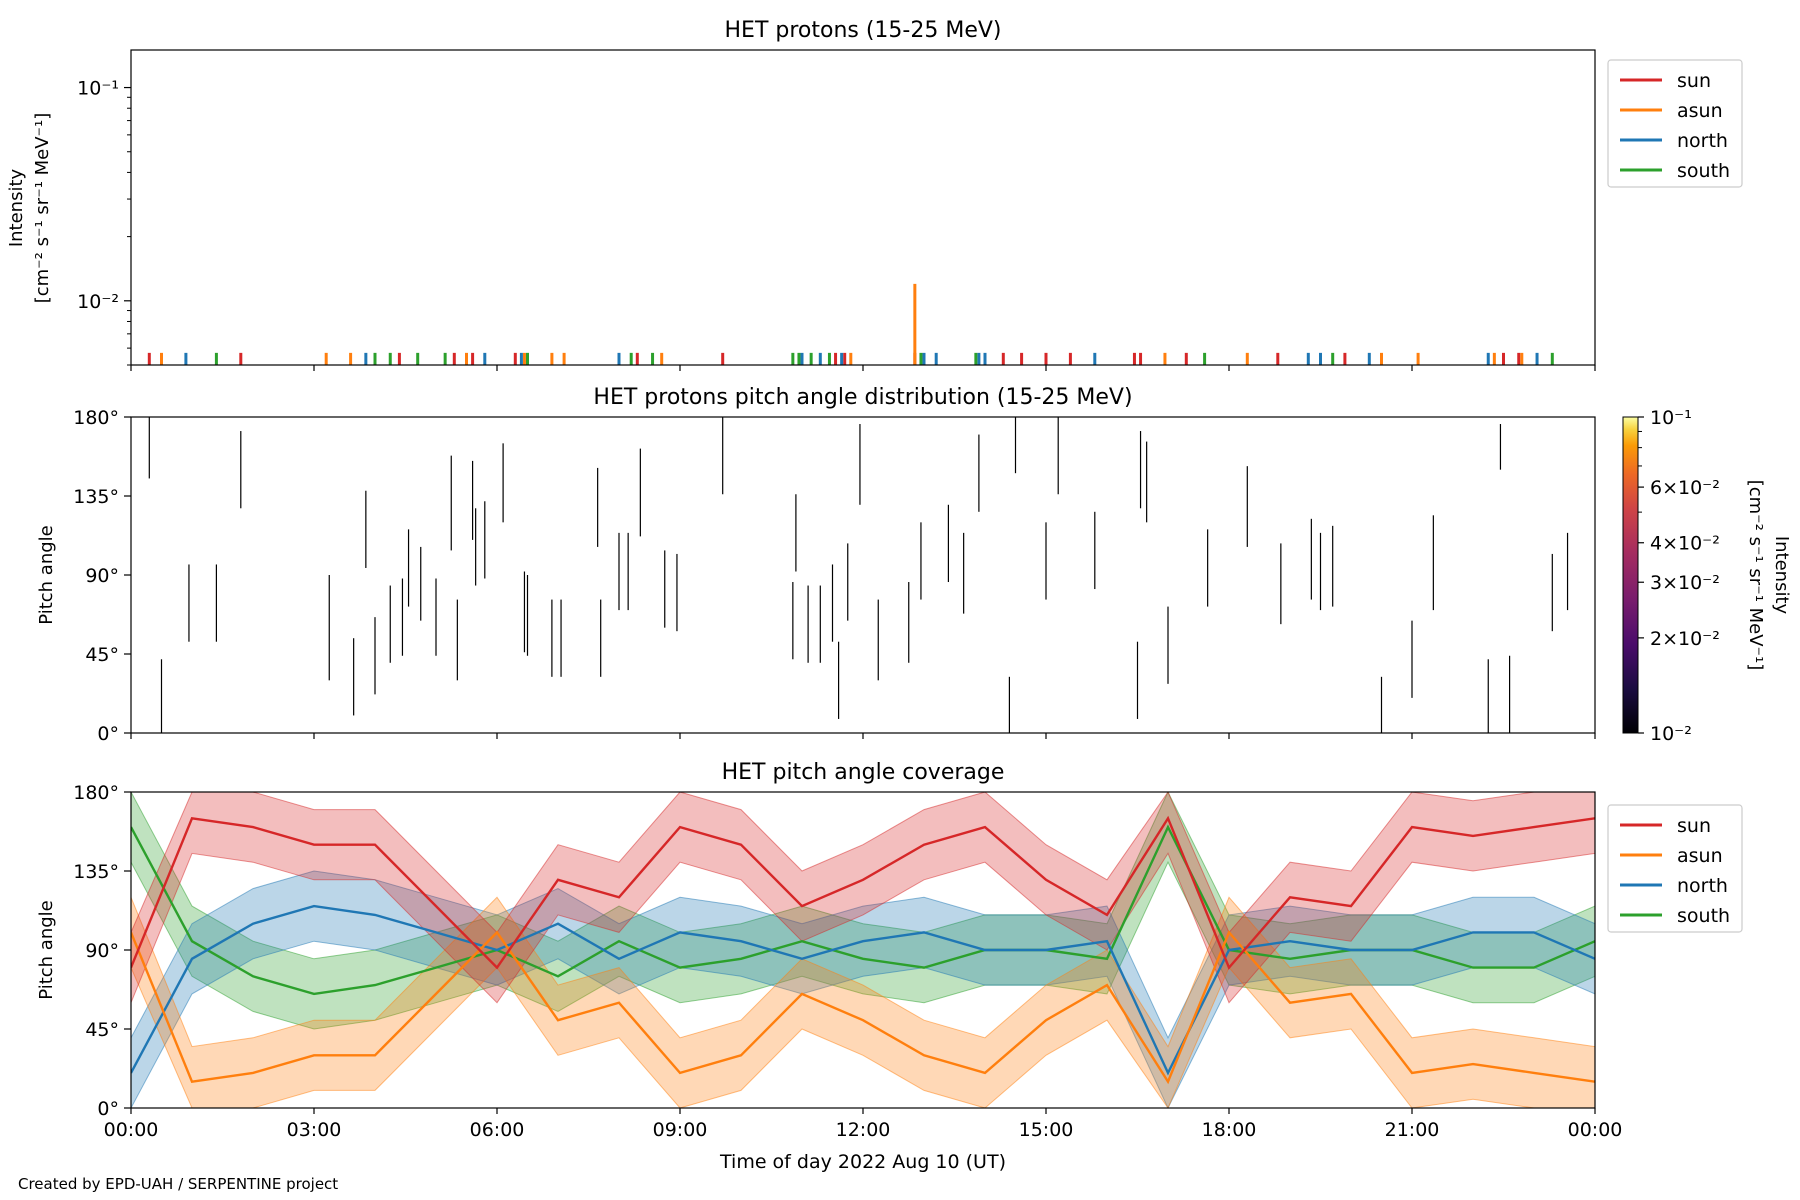 The image size is (1800, 1200). Describe the element at coordinates (46, 949) in the screenshot. I see `panel3-ylabel: Pitch angle` at that location.